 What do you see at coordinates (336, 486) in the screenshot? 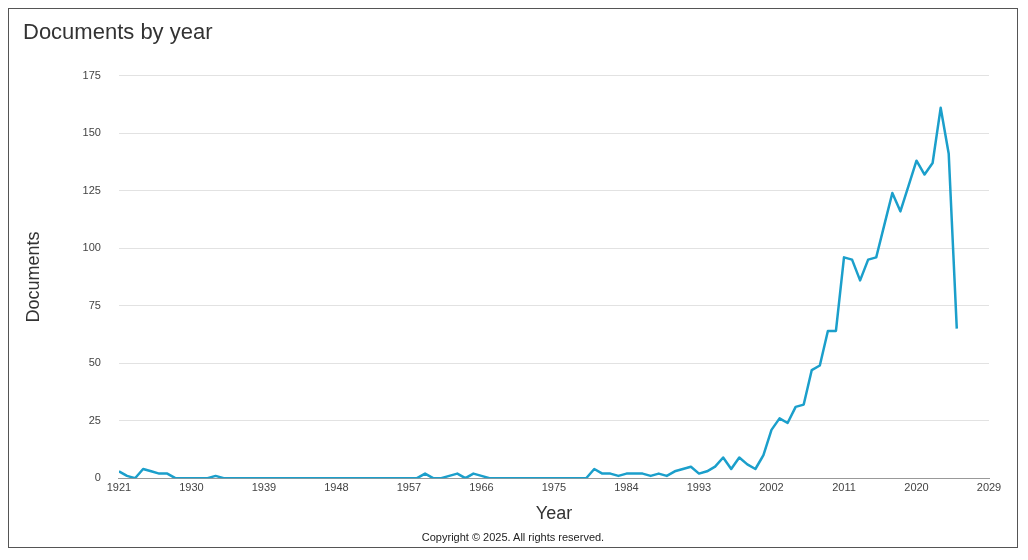
I see `x-tick-label: 1948` at bounding box center [336, 486].